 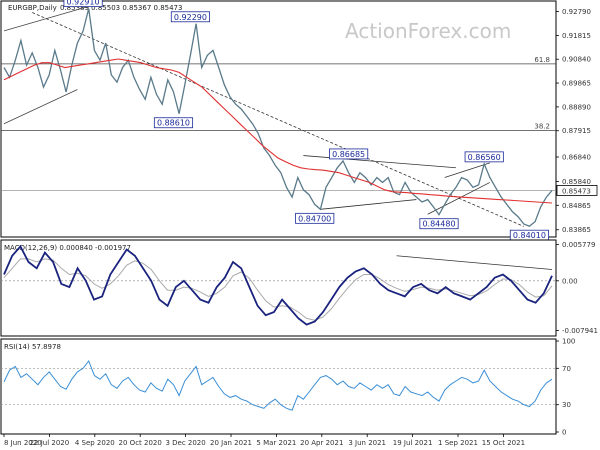 What do you see at coordinates (576, 158) in the screenshot?
I see `price-tick-label: 0.86840` at bounding box center [576, 158].